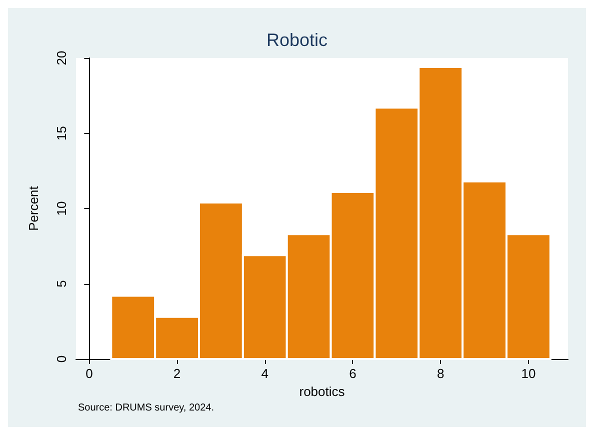  What do you see at coordinates (89, 373) in the screenshot?
I see `x-tick-label: 0` at bounding box center [89, 373].